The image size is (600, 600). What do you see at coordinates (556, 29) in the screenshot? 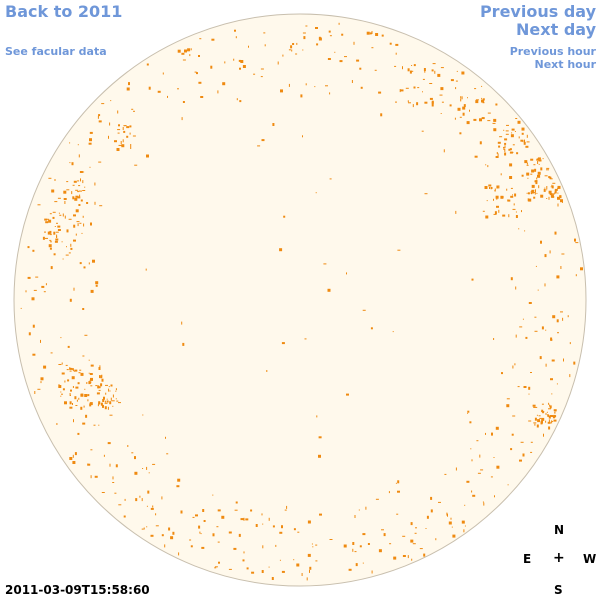
I see `next-day-link: Next day` at bounding box center [556, 29].